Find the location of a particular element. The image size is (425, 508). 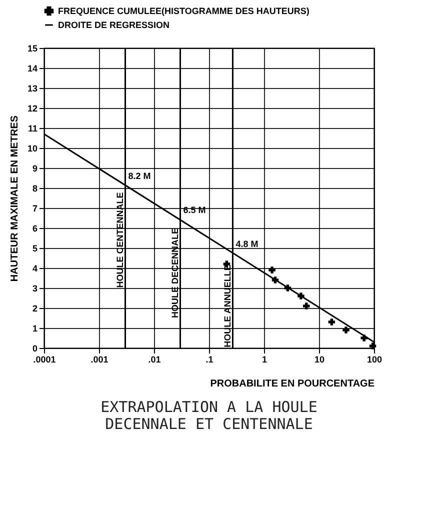

ref-line-label: HOULE ANNUELLE is located at coordinates (227, 306).